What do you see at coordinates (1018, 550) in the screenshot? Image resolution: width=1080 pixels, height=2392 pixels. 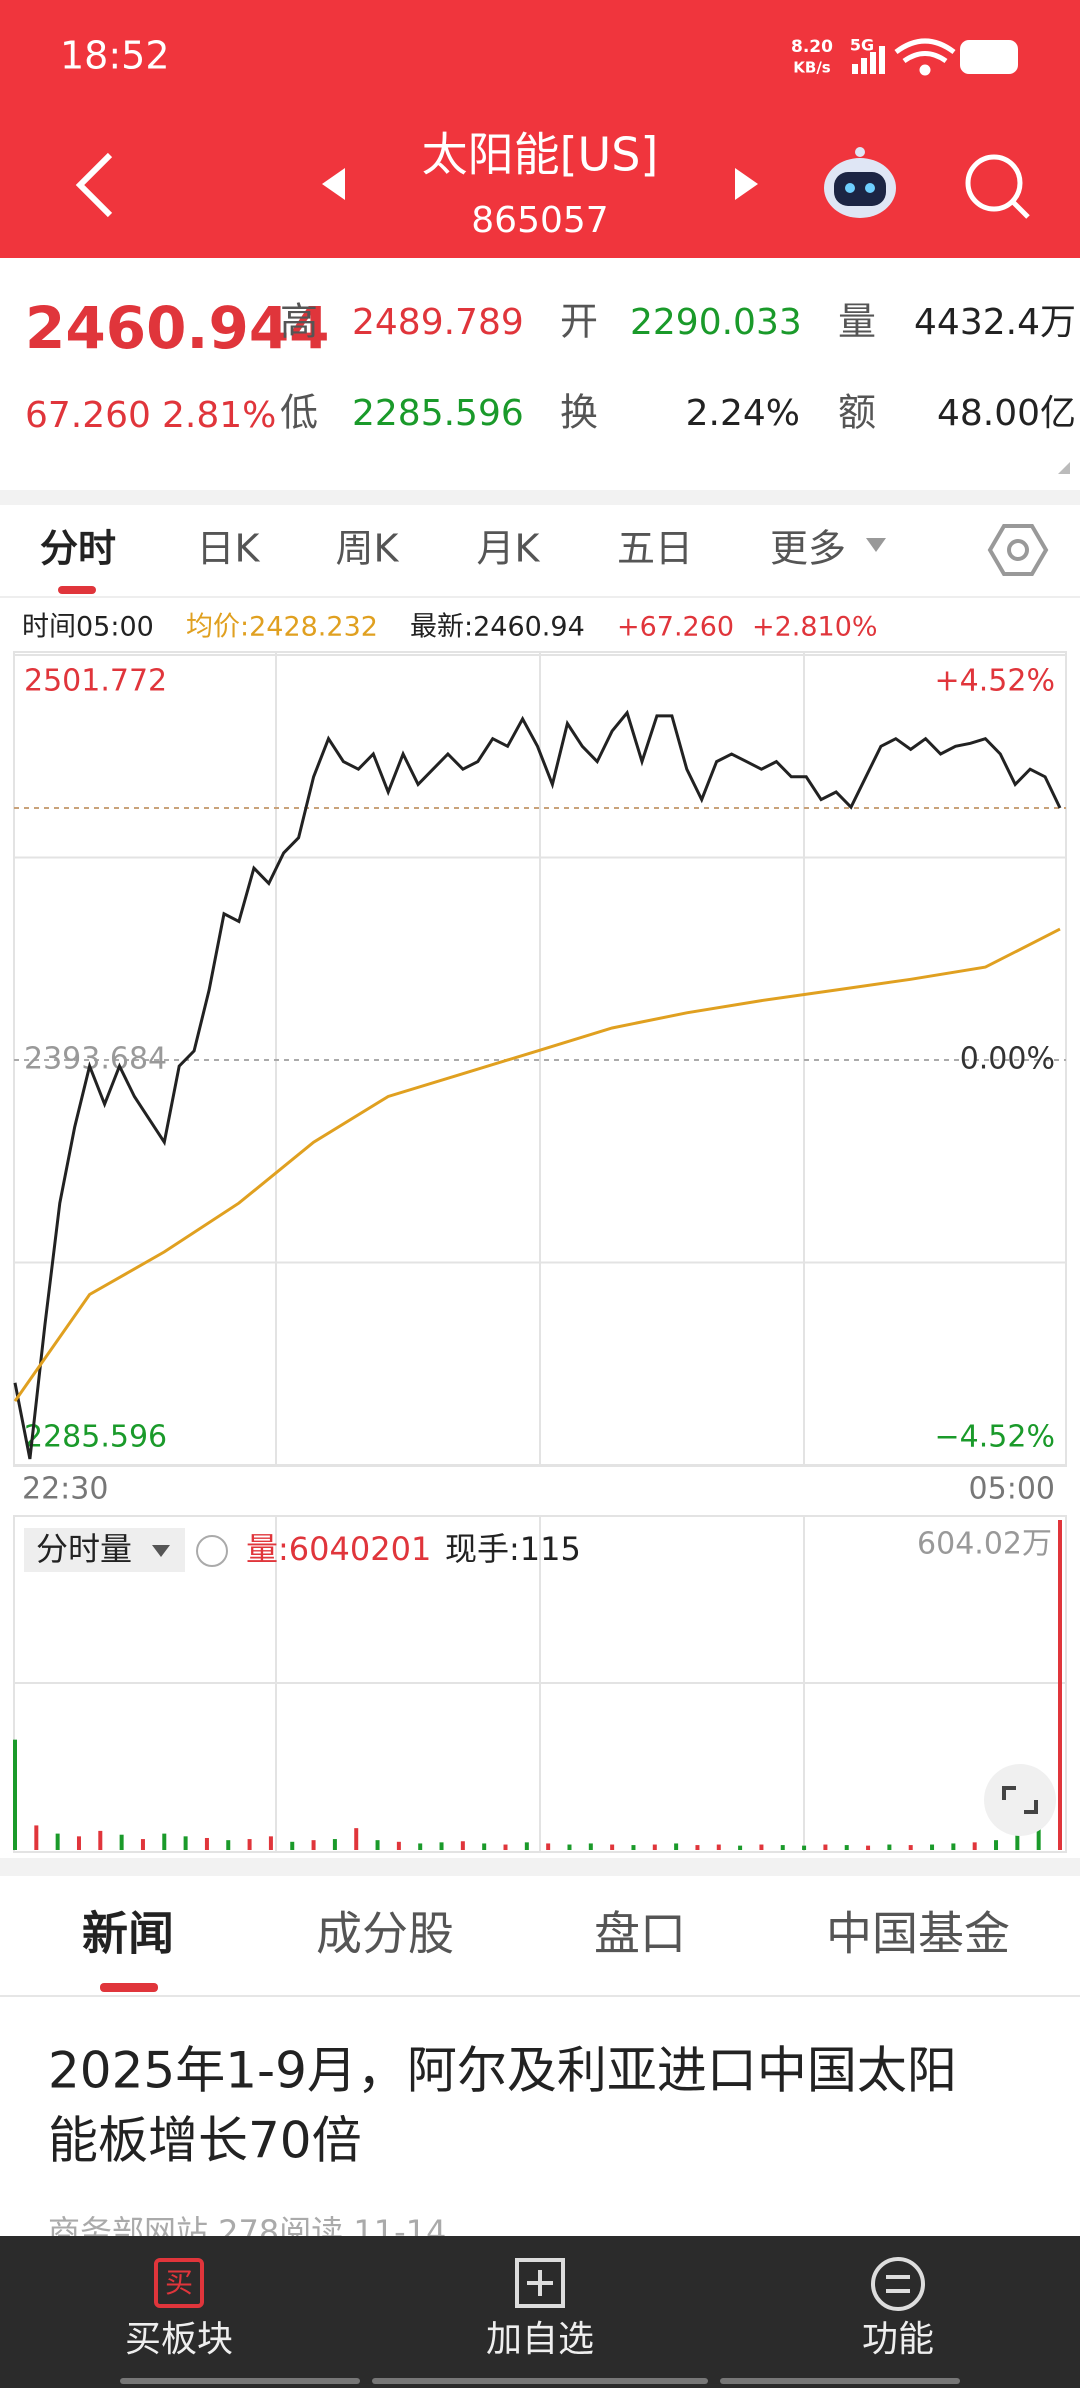 I see `settings-button` at bounding box center [1018, 550].